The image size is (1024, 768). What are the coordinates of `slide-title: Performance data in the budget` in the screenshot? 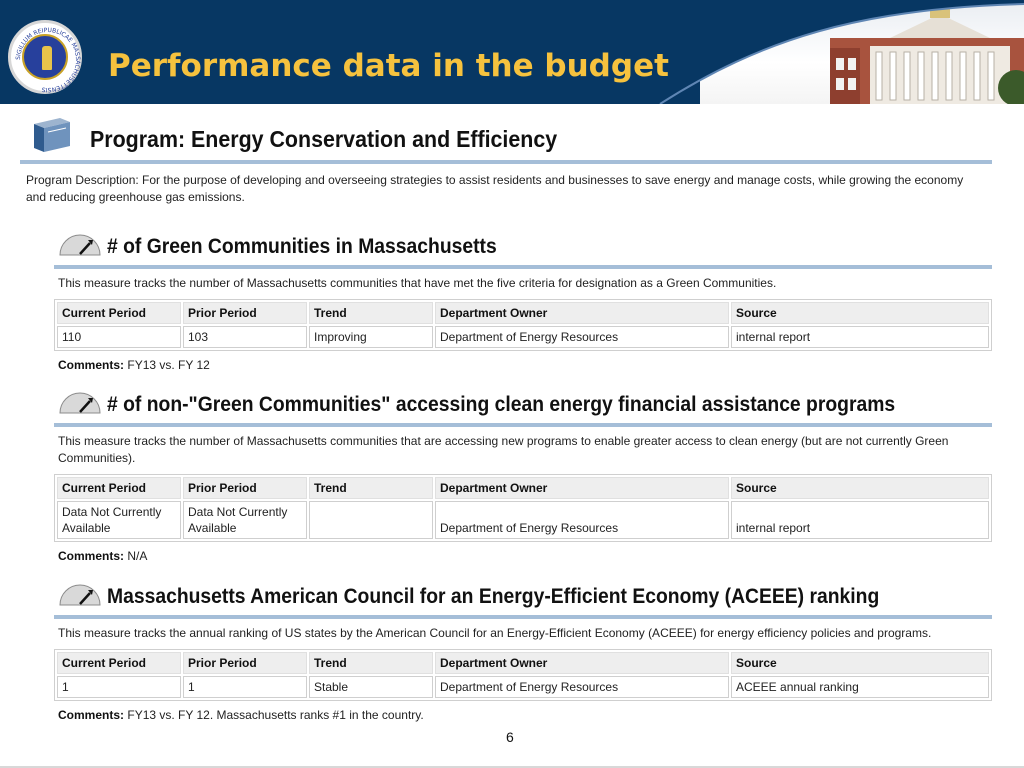 It's located at (388, 66).